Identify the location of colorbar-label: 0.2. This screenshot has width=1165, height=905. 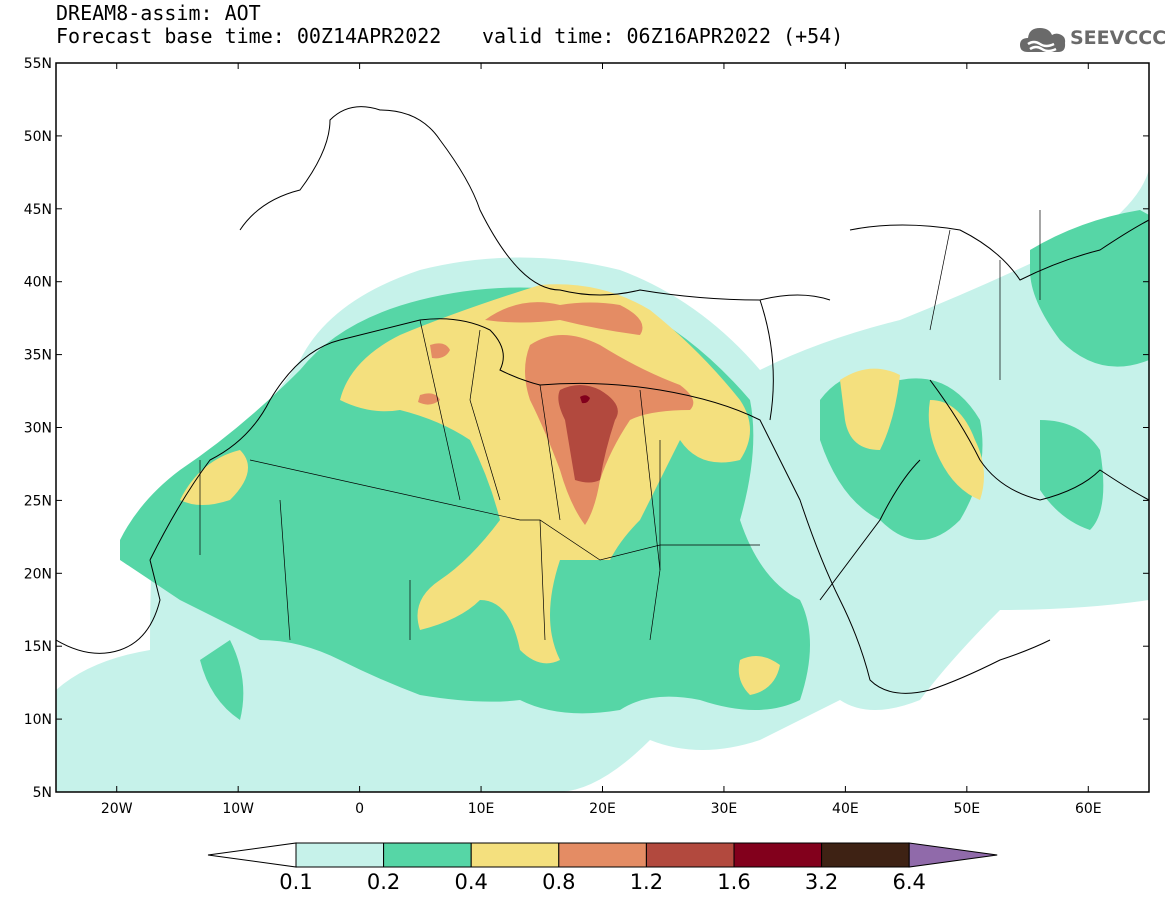
(383, 882).